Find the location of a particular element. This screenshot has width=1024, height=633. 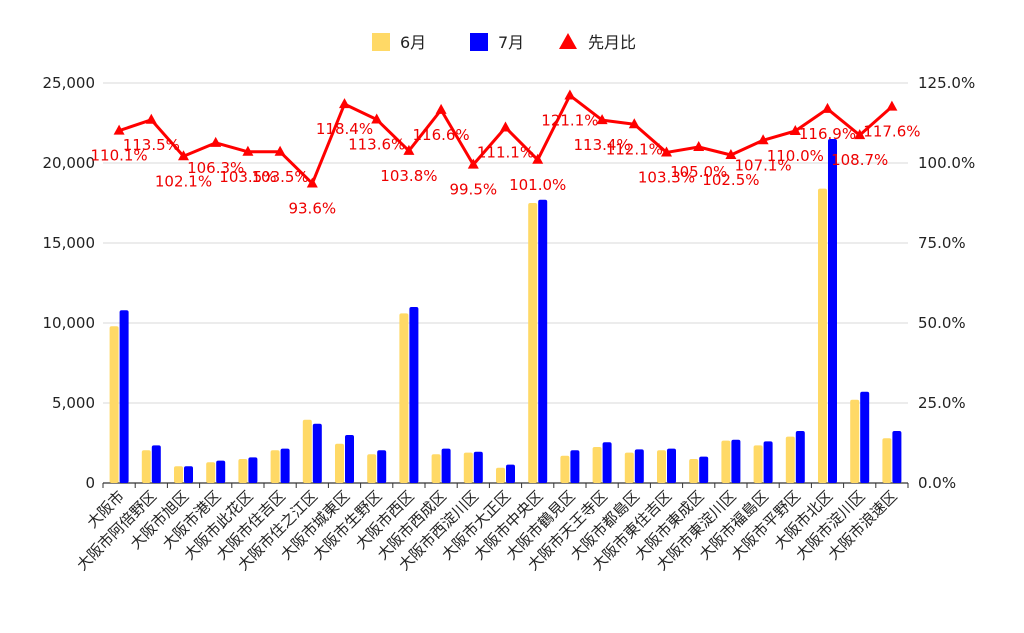

y-axis-right: 0.0% 25.0% 50.0% 75.0% 100.0% 125.0% is located at coordinates (946, 283).